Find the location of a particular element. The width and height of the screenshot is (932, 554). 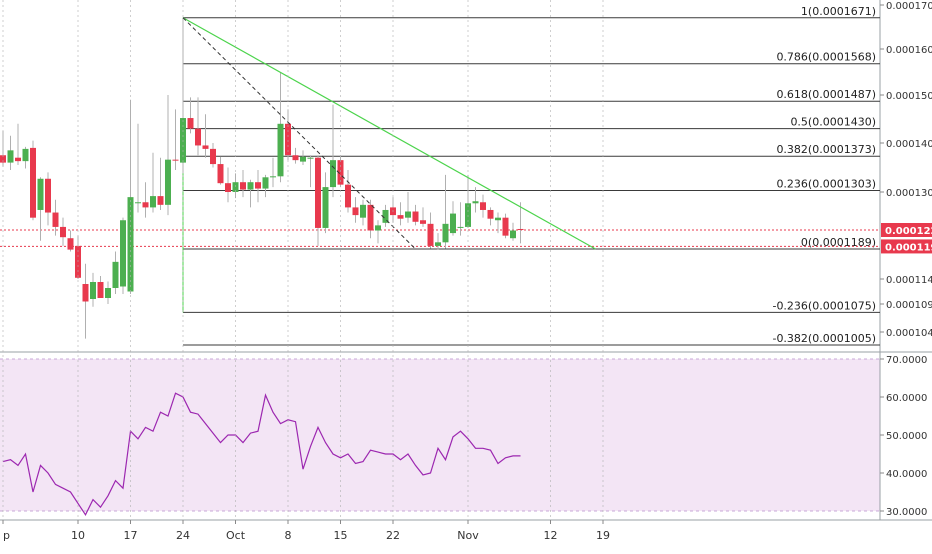

rsi-axis-label: 40.0000 is located at coordinates (906, 474).